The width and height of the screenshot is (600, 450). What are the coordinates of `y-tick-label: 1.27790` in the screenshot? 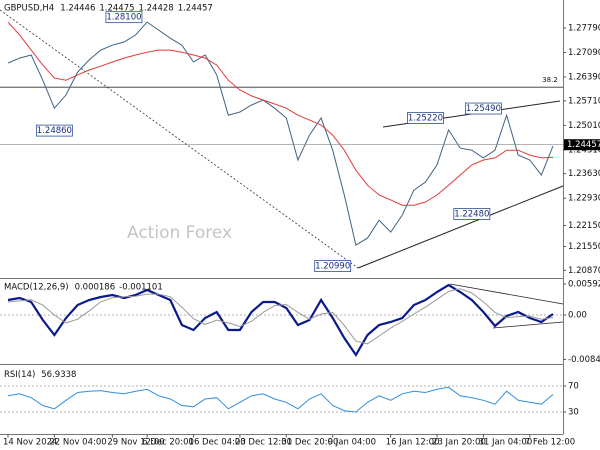 It's located at (584, 29).